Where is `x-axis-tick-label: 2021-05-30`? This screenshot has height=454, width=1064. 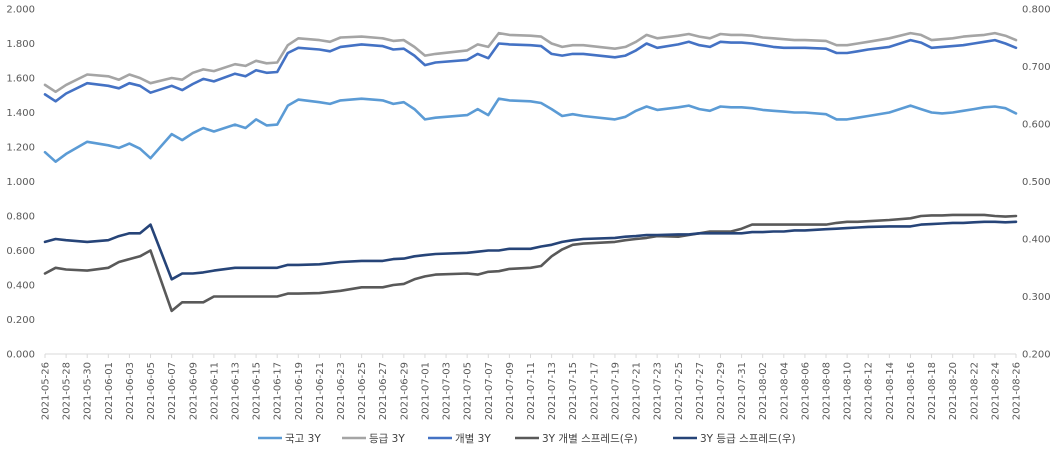
x-axis-tick-label: 2021-05-30 is located at coordinates (88, 391).